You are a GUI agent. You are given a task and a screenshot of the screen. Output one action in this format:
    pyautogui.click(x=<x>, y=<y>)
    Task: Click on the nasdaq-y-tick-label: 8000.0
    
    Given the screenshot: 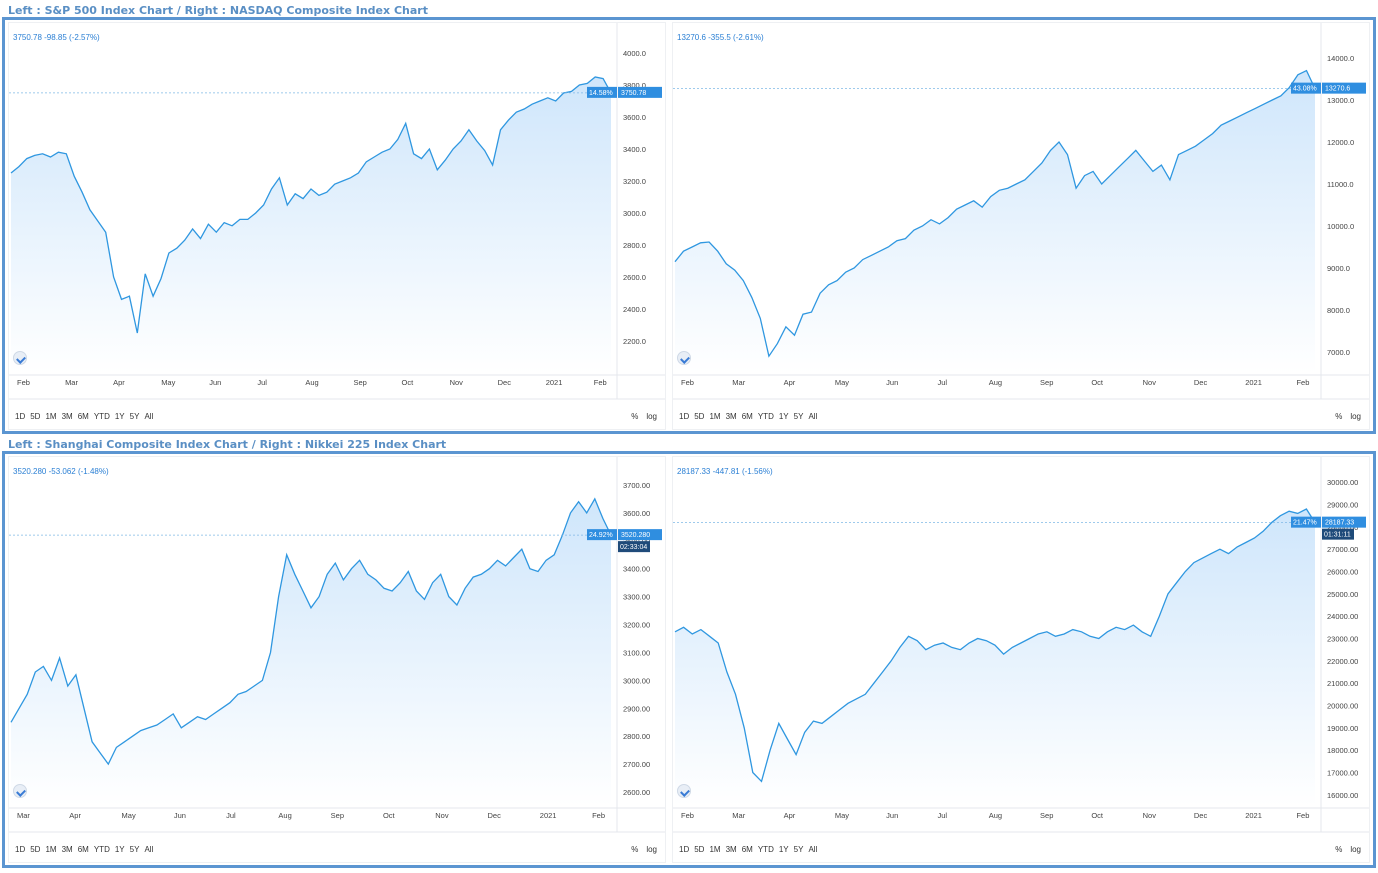 What is the action you would take?
    pyautogui.click(x=1338, y=310)
    